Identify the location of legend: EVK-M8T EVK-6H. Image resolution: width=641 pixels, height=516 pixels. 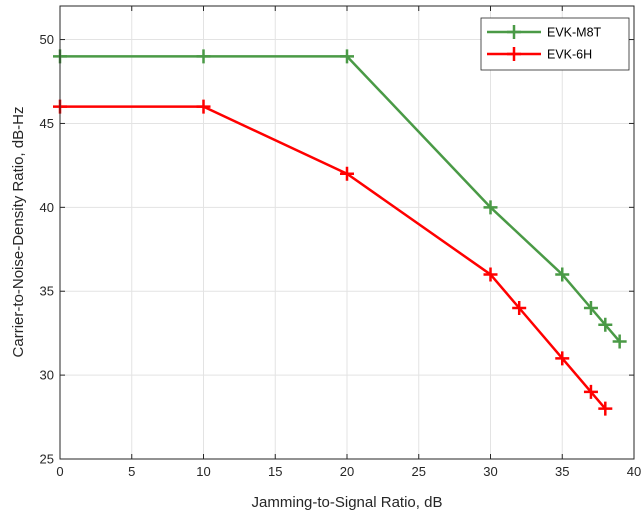
(555, 44).